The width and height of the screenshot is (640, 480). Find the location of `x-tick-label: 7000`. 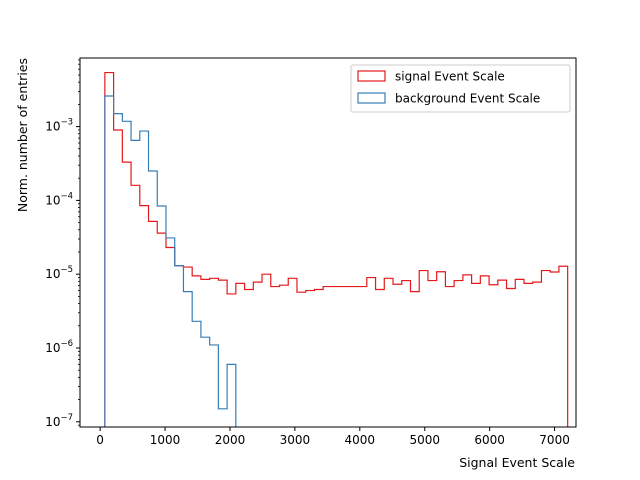

x-tick-label: 7000 is located at coordinates (554, 440).